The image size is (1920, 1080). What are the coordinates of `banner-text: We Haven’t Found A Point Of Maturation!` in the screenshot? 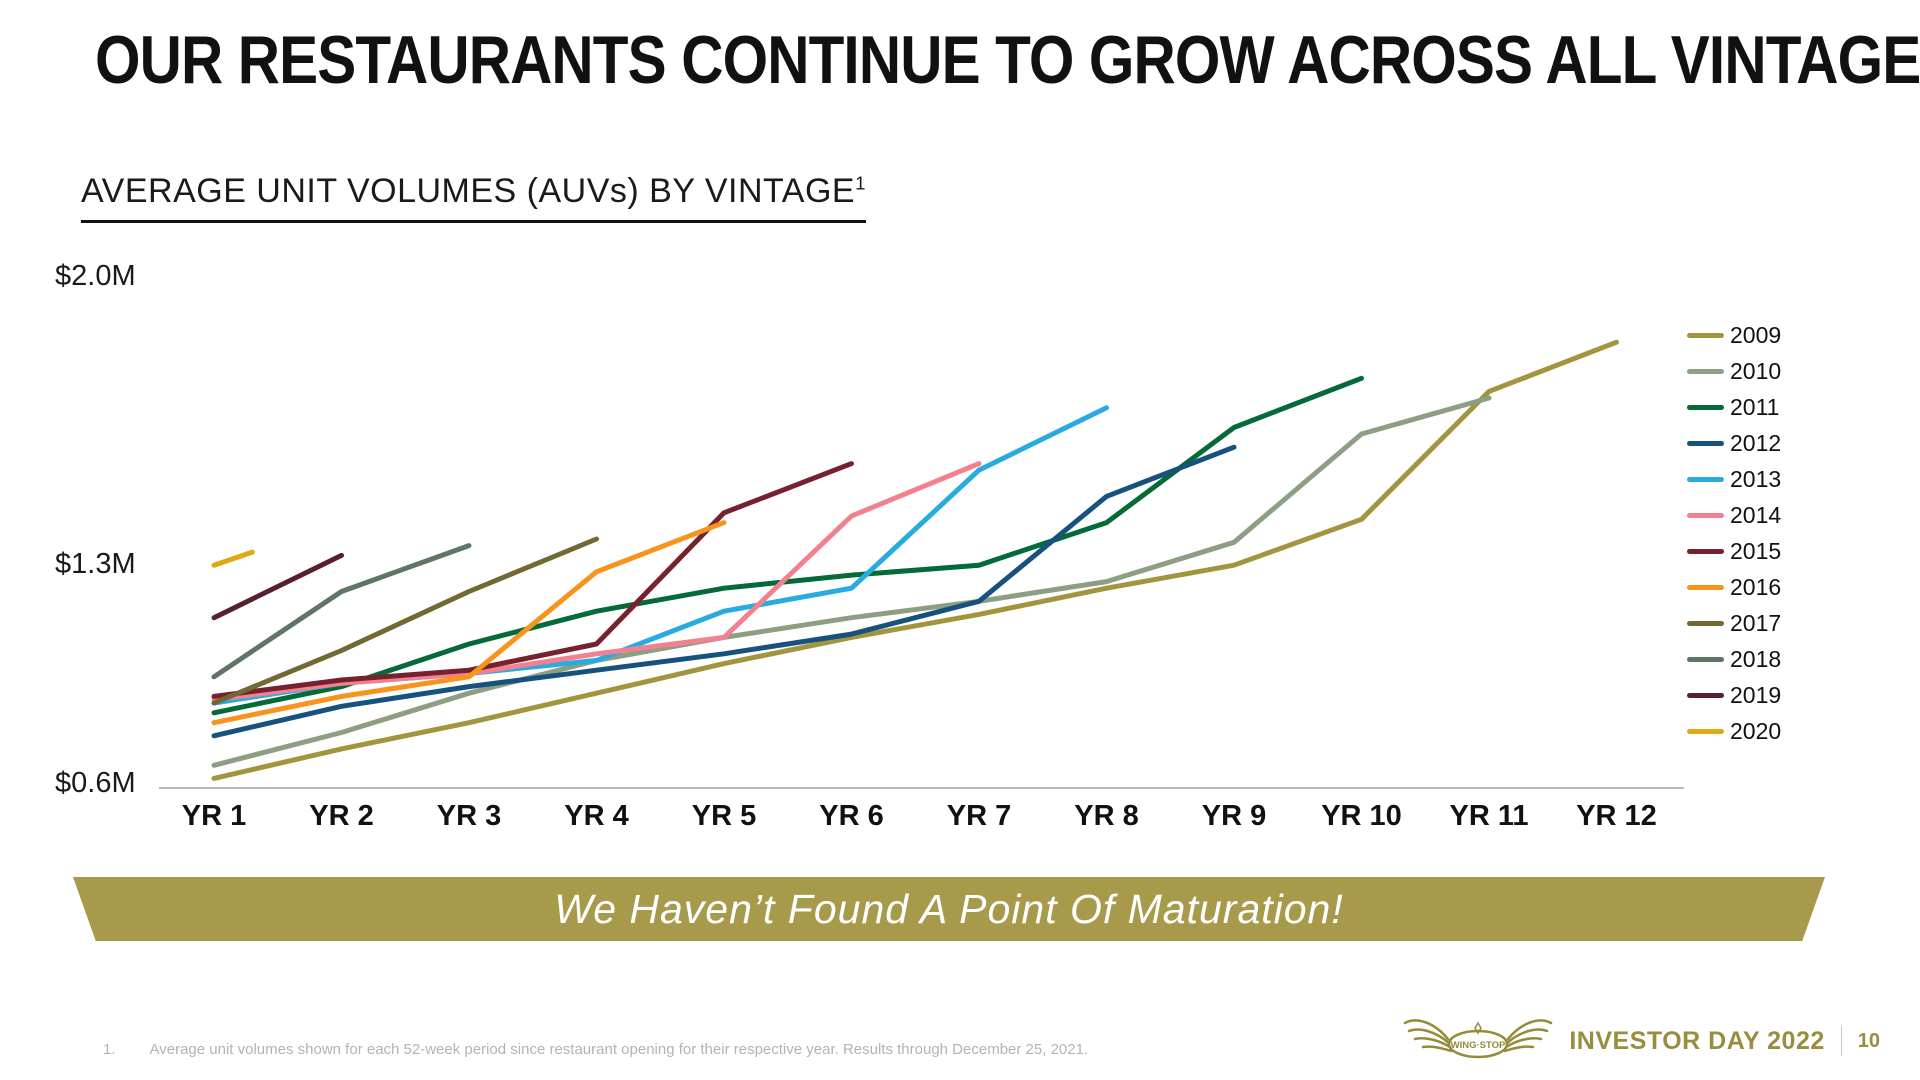 It's located at (949, 908).